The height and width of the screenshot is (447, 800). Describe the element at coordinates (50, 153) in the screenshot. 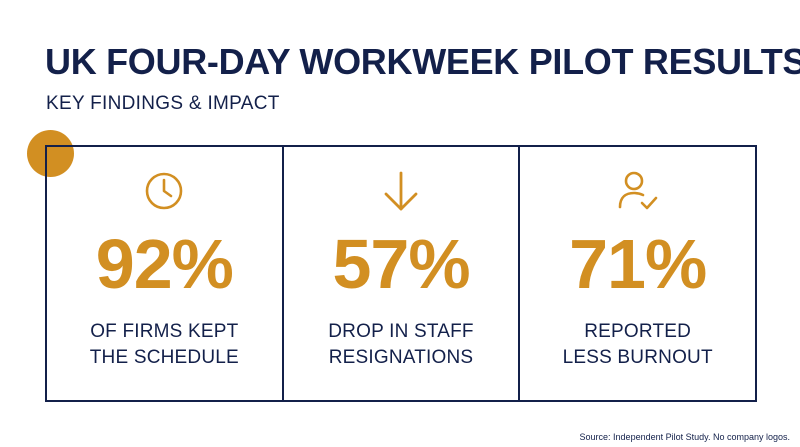

I see `accent-circle` at that location.